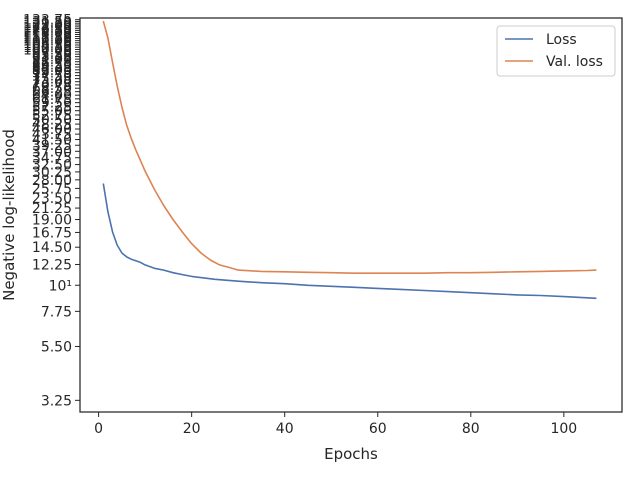  Describe the element at coordinates (351, 454) in the screenshot. I see `x-axis-label: Epochs` at that location.